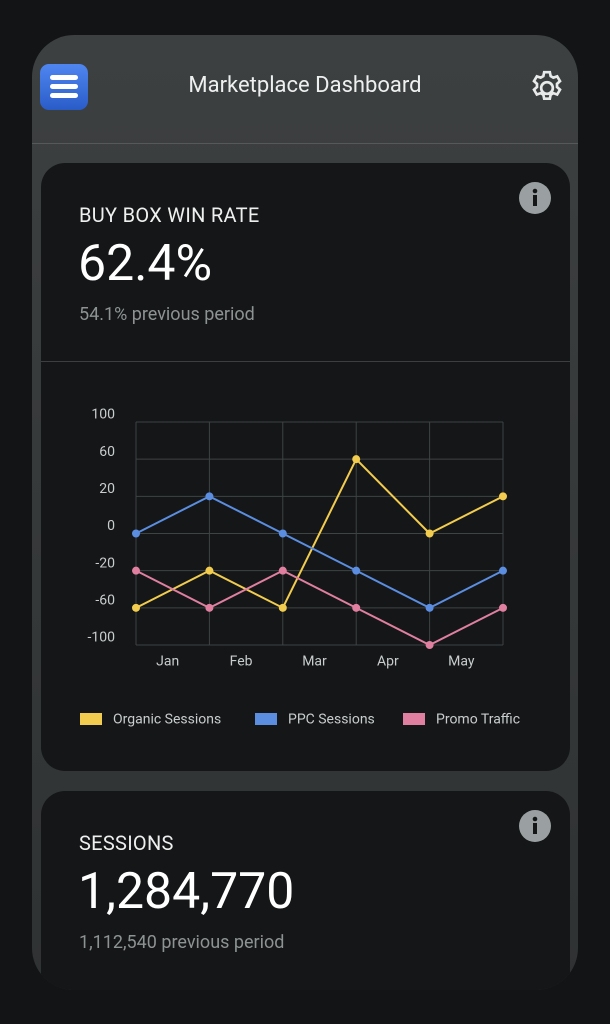 The height and width of the screenshot is (1024, 610). Describe the element at coordinates (167, 720) in the screenshot. I see `legend-label: Organic Sessions` at that location.